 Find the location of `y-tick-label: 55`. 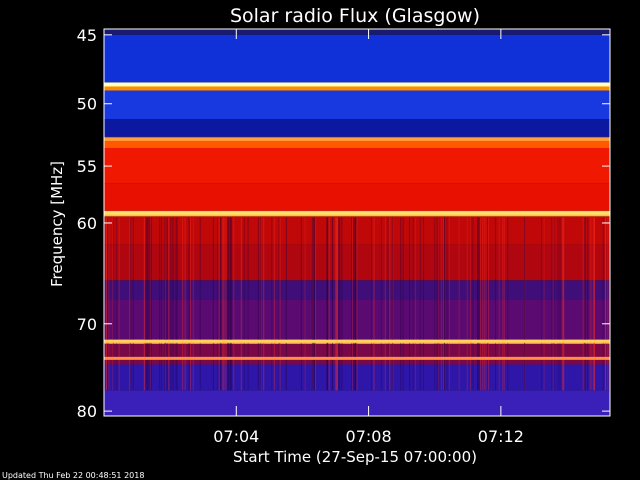

y-tick-label: 55 is located at coordinates (87, 166).